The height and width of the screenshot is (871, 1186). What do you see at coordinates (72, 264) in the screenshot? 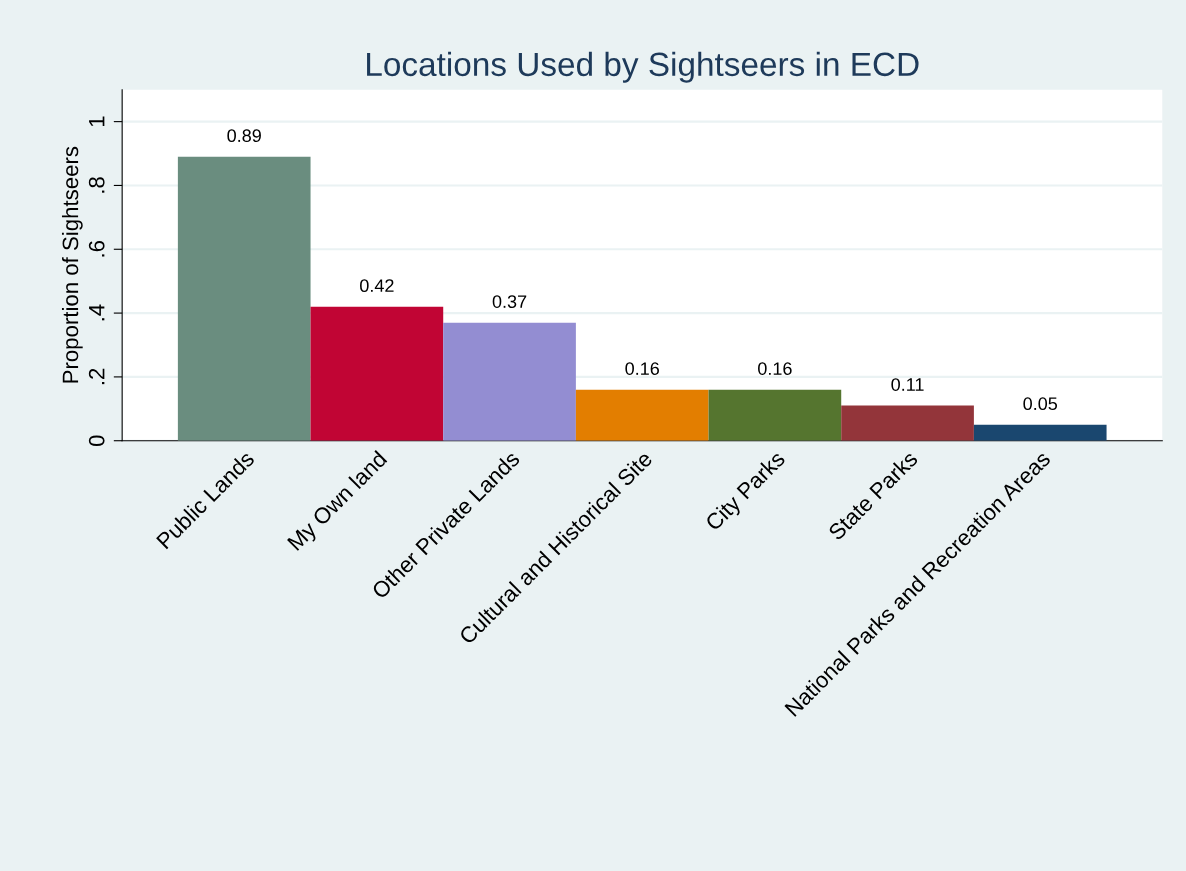
I see `y-axis-title: Proportion of Sightseers` at bounding box center [72, 264].